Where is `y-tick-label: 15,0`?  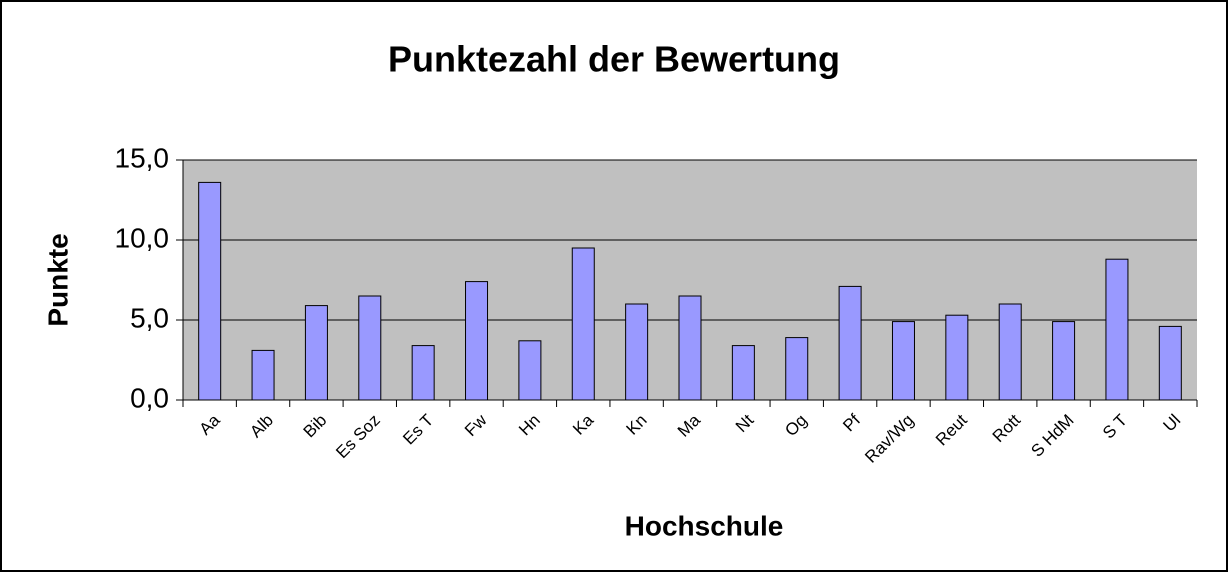
y-tick-label: 15,0 is located at coordinates (142, 157).